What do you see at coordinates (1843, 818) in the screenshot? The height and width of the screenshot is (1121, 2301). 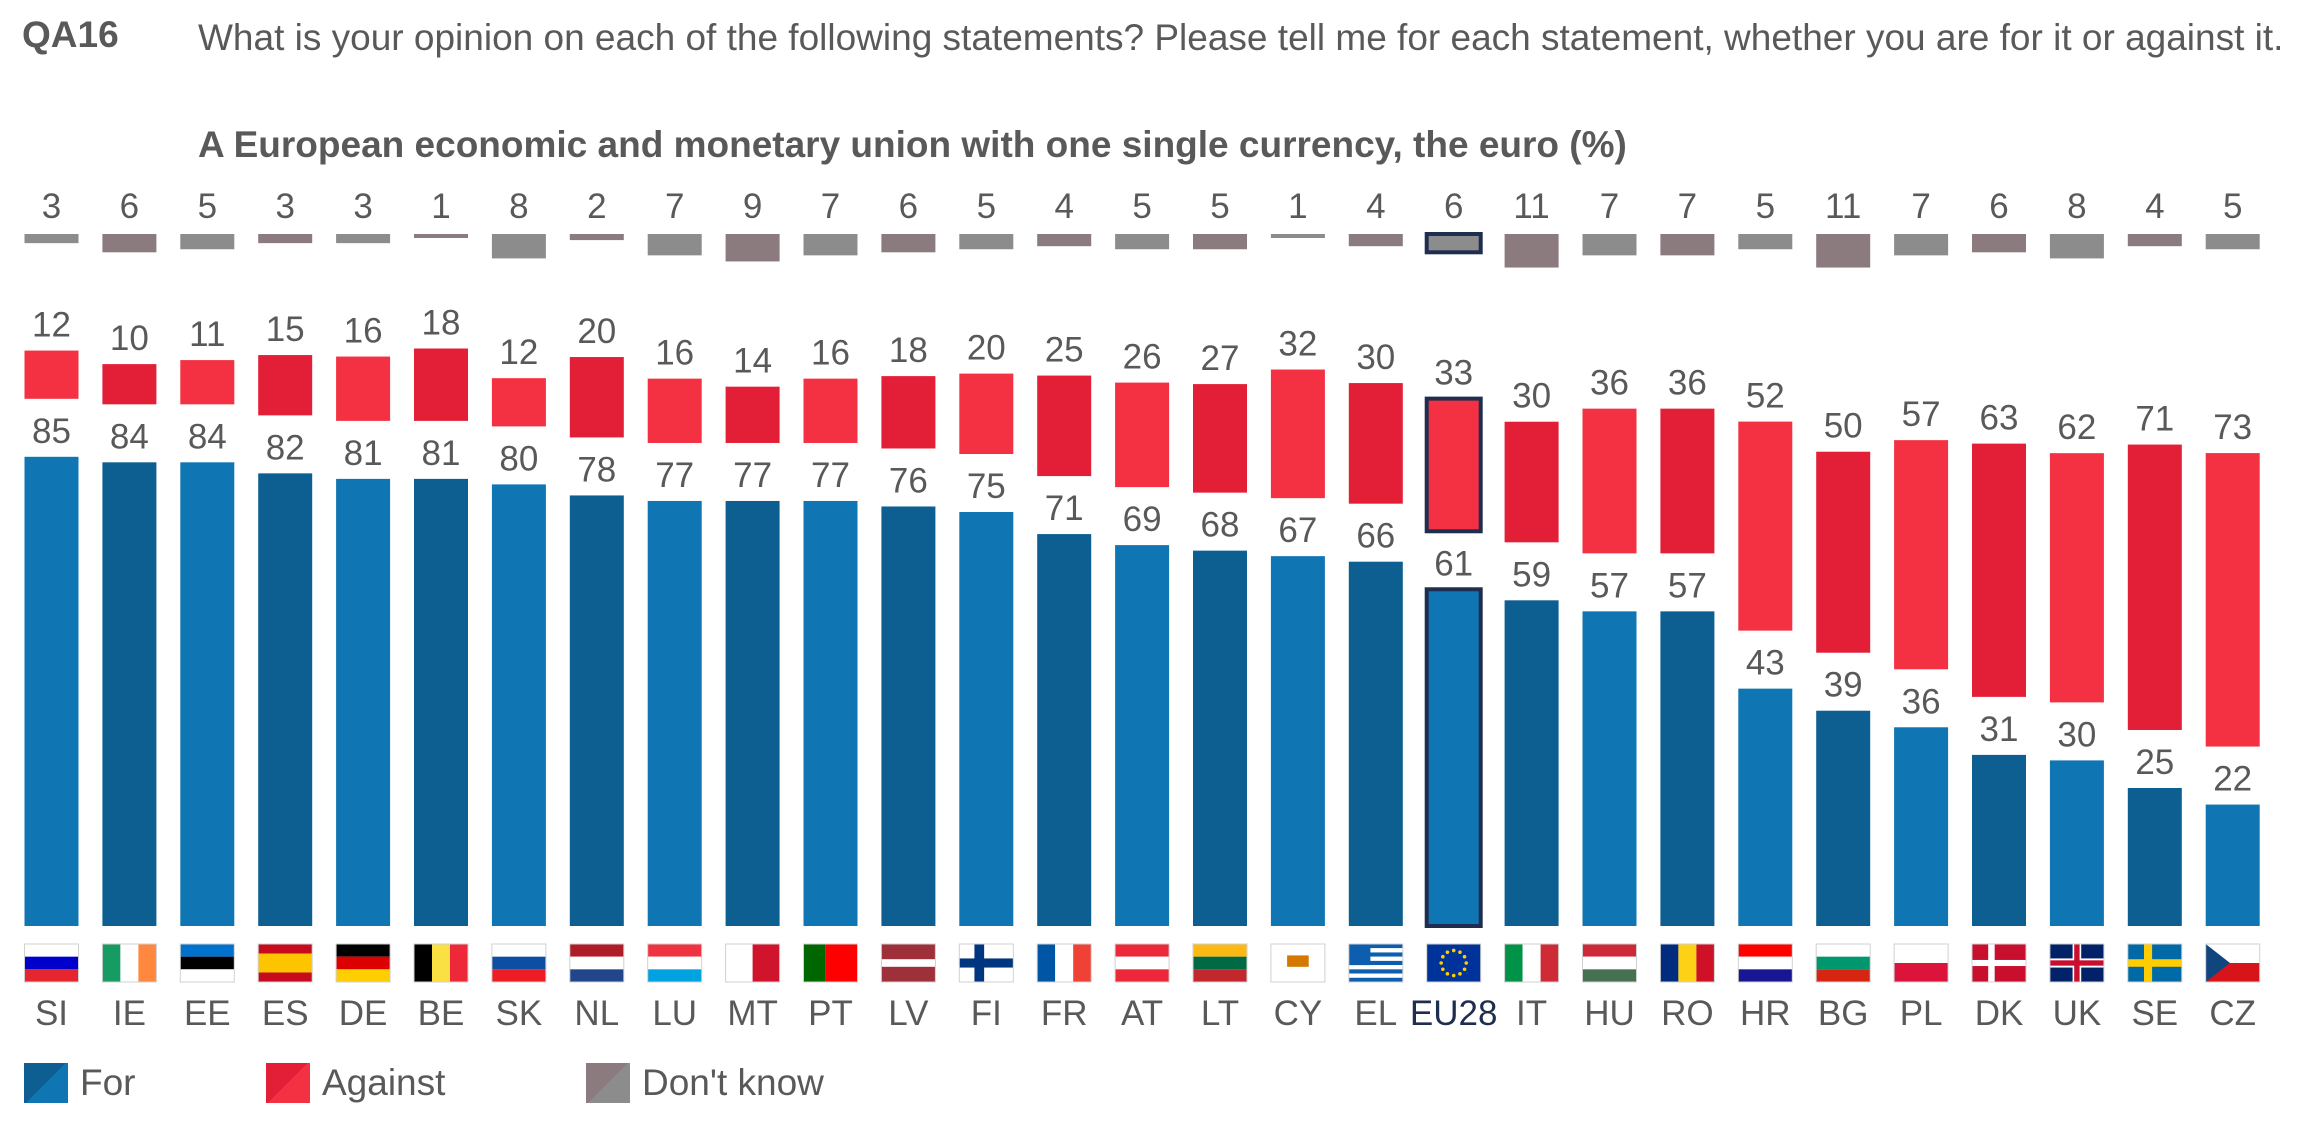 I see `bar-for-bg` at bounding box center [1843, 818].